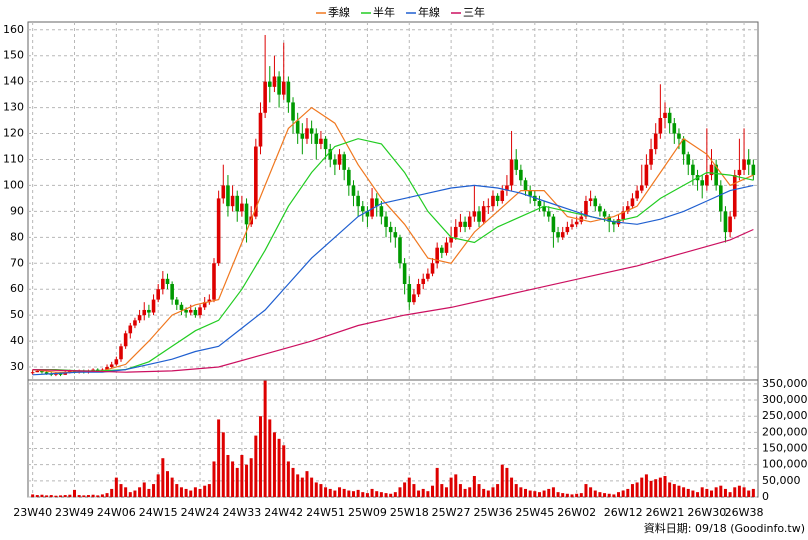 This screenshot has height=540, width=808. Describe the element at coordinates (241, 512) in the screenshot. I see `x-tick-label: 24W33` at that location.